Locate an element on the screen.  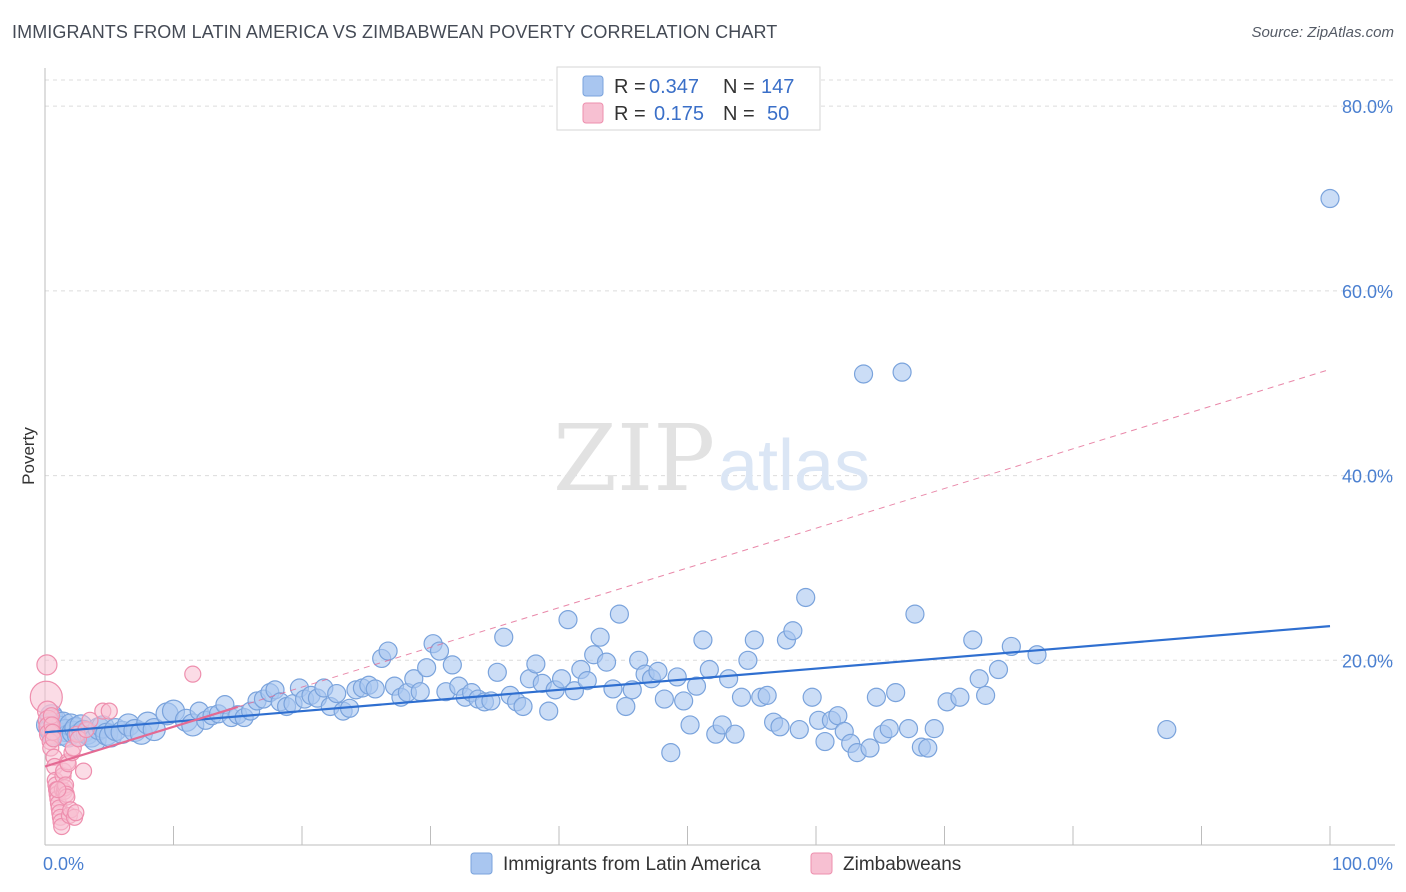
legend-blue-swatch is located at coordinates (593, 86).